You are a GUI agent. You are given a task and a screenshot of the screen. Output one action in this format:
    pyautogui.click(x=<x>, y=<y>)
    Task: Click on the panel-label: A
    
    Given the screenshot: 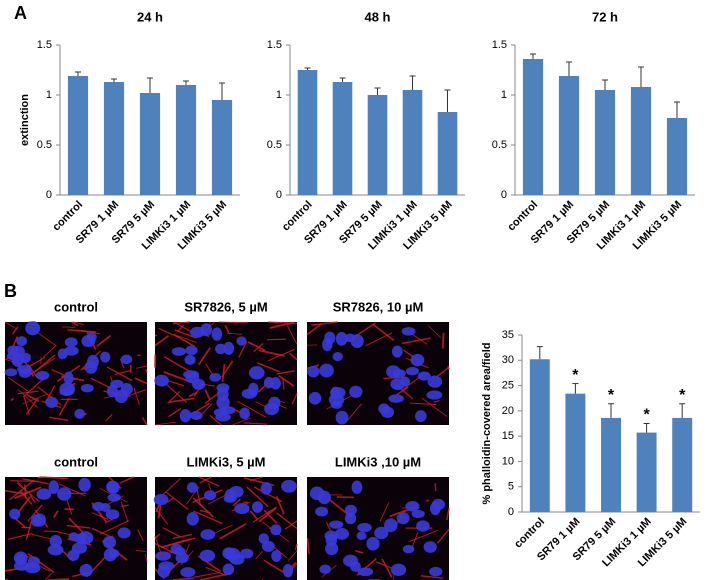 What is the action you would take?
    pyautogui.click(x=20, y=13)
    